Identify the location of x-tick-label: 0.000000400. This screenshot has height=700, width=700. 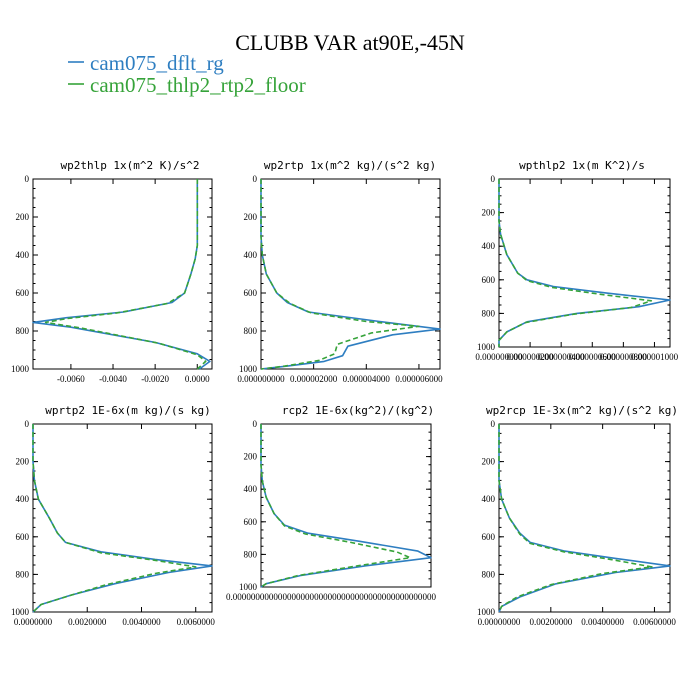
(562, 357).